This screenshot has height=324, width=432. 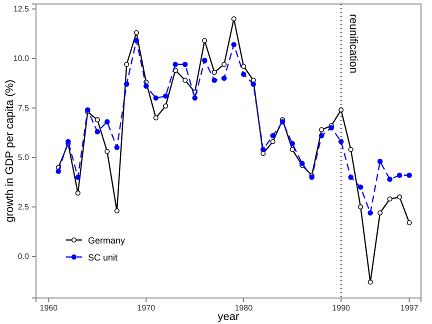 I want to click on x-tick-label: 1960, so click(x=49, y=308).